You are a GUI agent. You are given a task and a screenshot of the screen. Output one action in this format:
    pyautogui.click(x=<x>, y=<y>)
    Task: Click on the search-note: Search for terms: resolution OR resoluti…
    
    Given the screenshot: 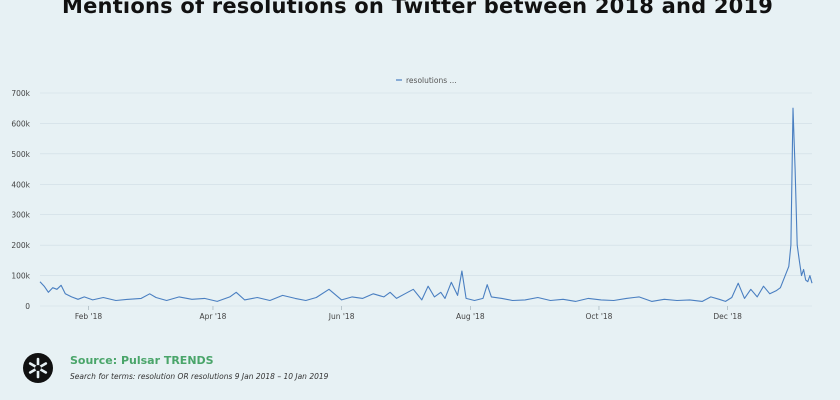 What is the action you would take?
    pyautogui.click(x=199, y=376)
    